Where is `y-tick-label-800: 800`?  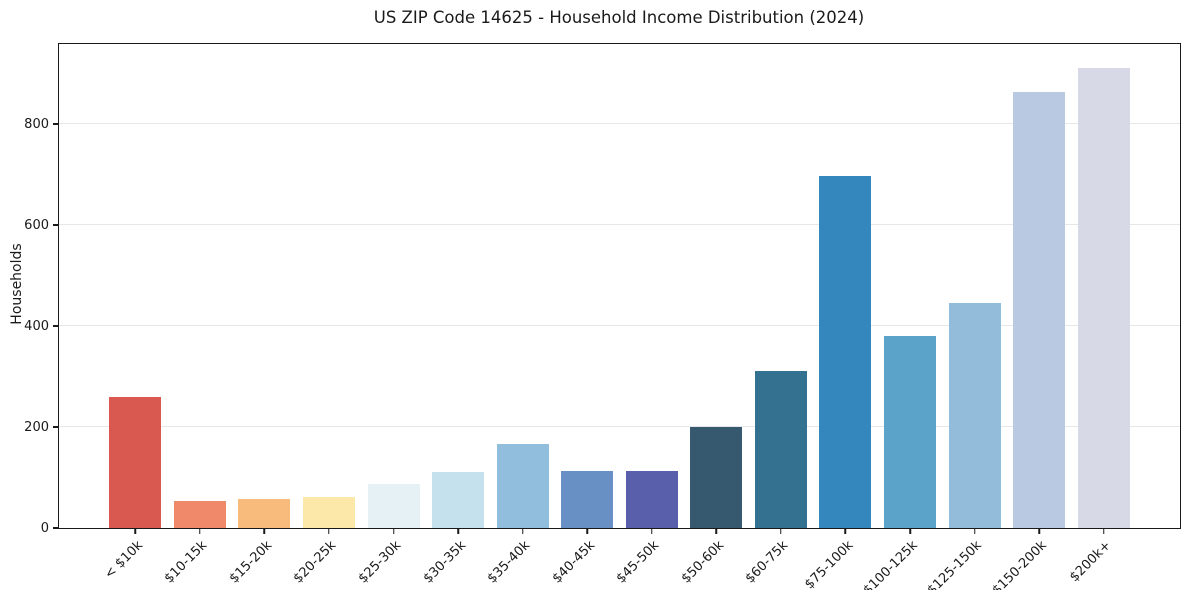
y-tick-label-800: 800 is located at coordinates (36, 124).